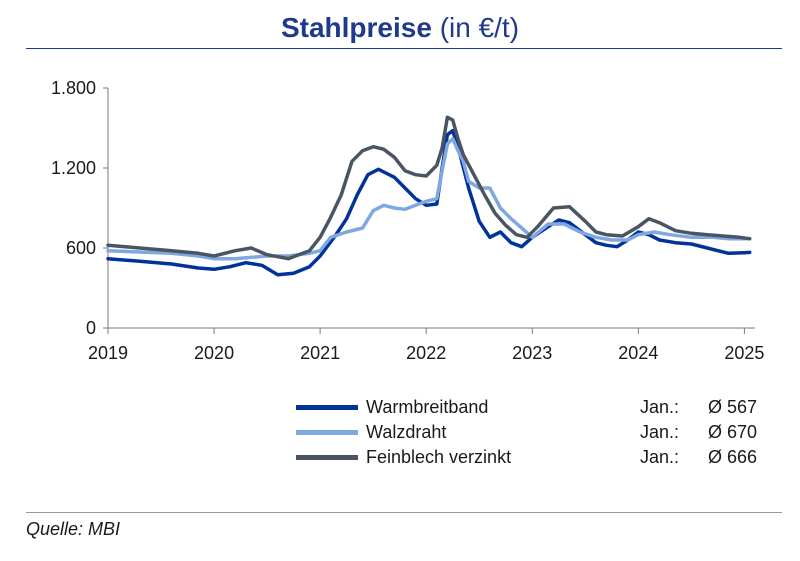 The image size is (800, 561). What do you see at coordinates (214, 353) in the screenshot?
I see `x-tick-label: 2020` at bounding box center [214, 353].